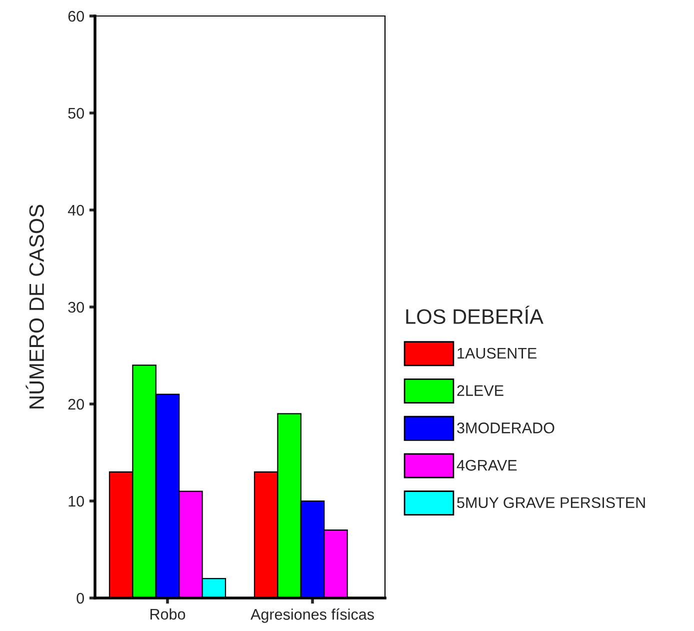 Image resolution: width=694 pixels, height=631 pixels. What do you see at coordinates (76, 307) in the screenshot?
I see `y-tick-label: 30` at bounding box center [76, 307].